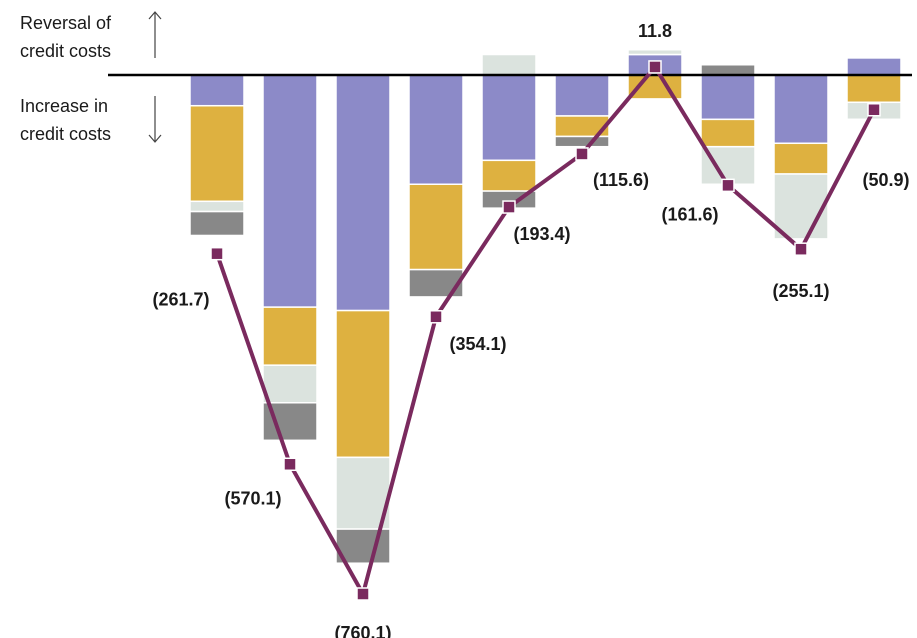 This screenshot has height=638, width=917. I want to click on arrow-up-icon, so click(155, 34).